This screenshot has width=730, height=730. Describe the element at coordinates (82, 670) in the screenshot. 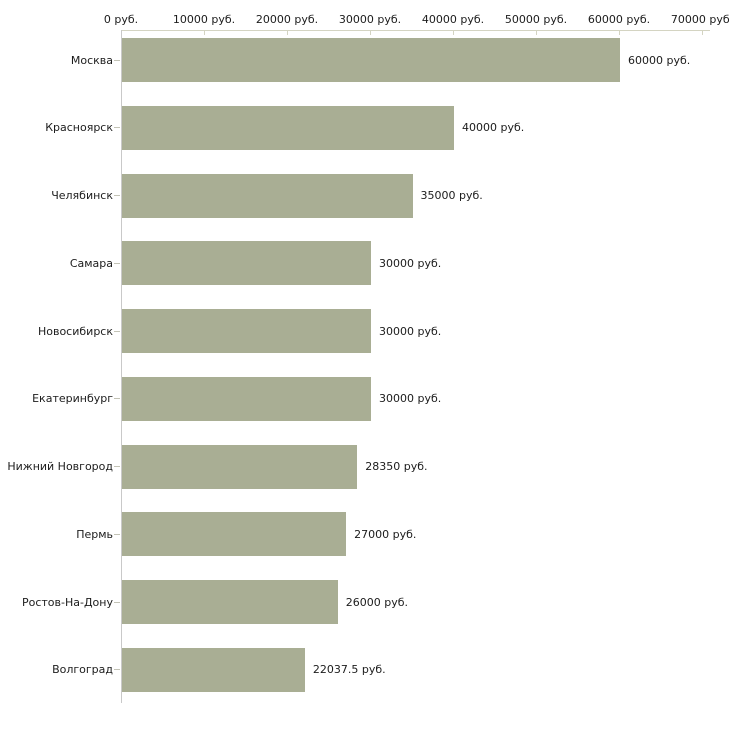

I see `category-label: Волгоград` at that location.